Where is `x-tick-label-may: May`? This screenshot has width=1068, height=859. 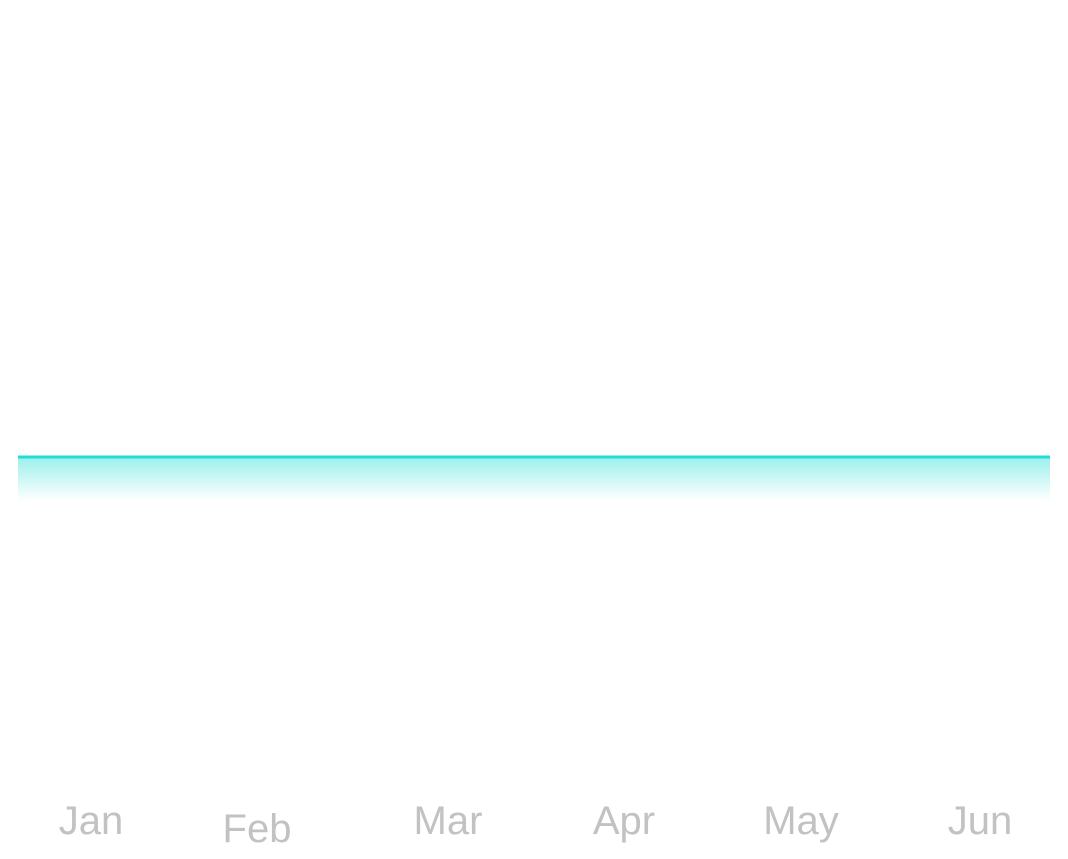 x-tick-label-may: May is located at coordinates (801, 821).